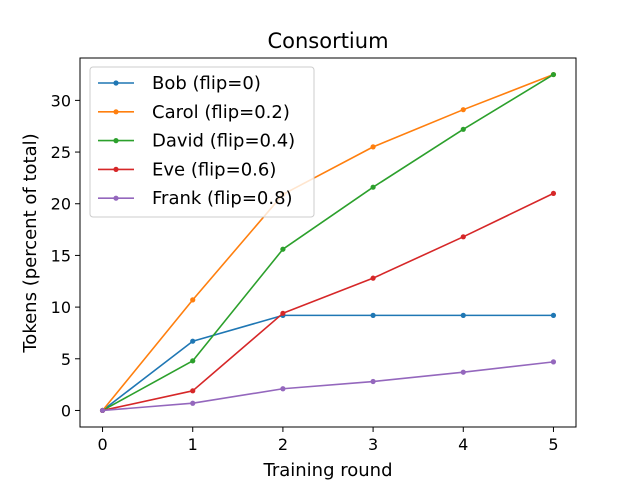 This screenshot has height=485, width=640. What do you see at coordinates (193, 444) in the screenshot?
I see `x-tick-label: 1` at bounding box center [193, 444].